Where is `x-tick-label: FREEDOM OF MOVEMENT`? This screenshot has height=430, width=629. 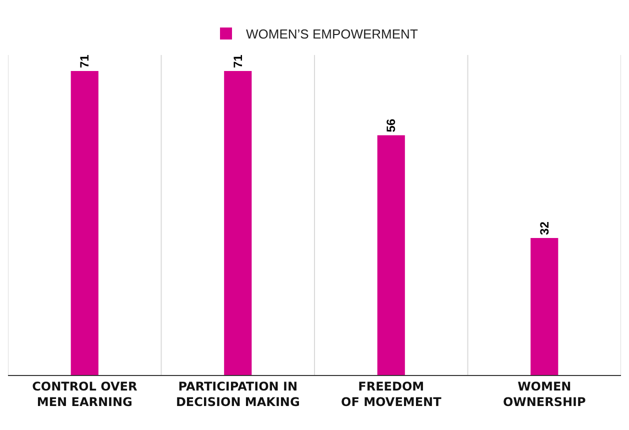 x-tick-label: FREEDOM OF MOVEMENT is located at coordinates (391, 394).